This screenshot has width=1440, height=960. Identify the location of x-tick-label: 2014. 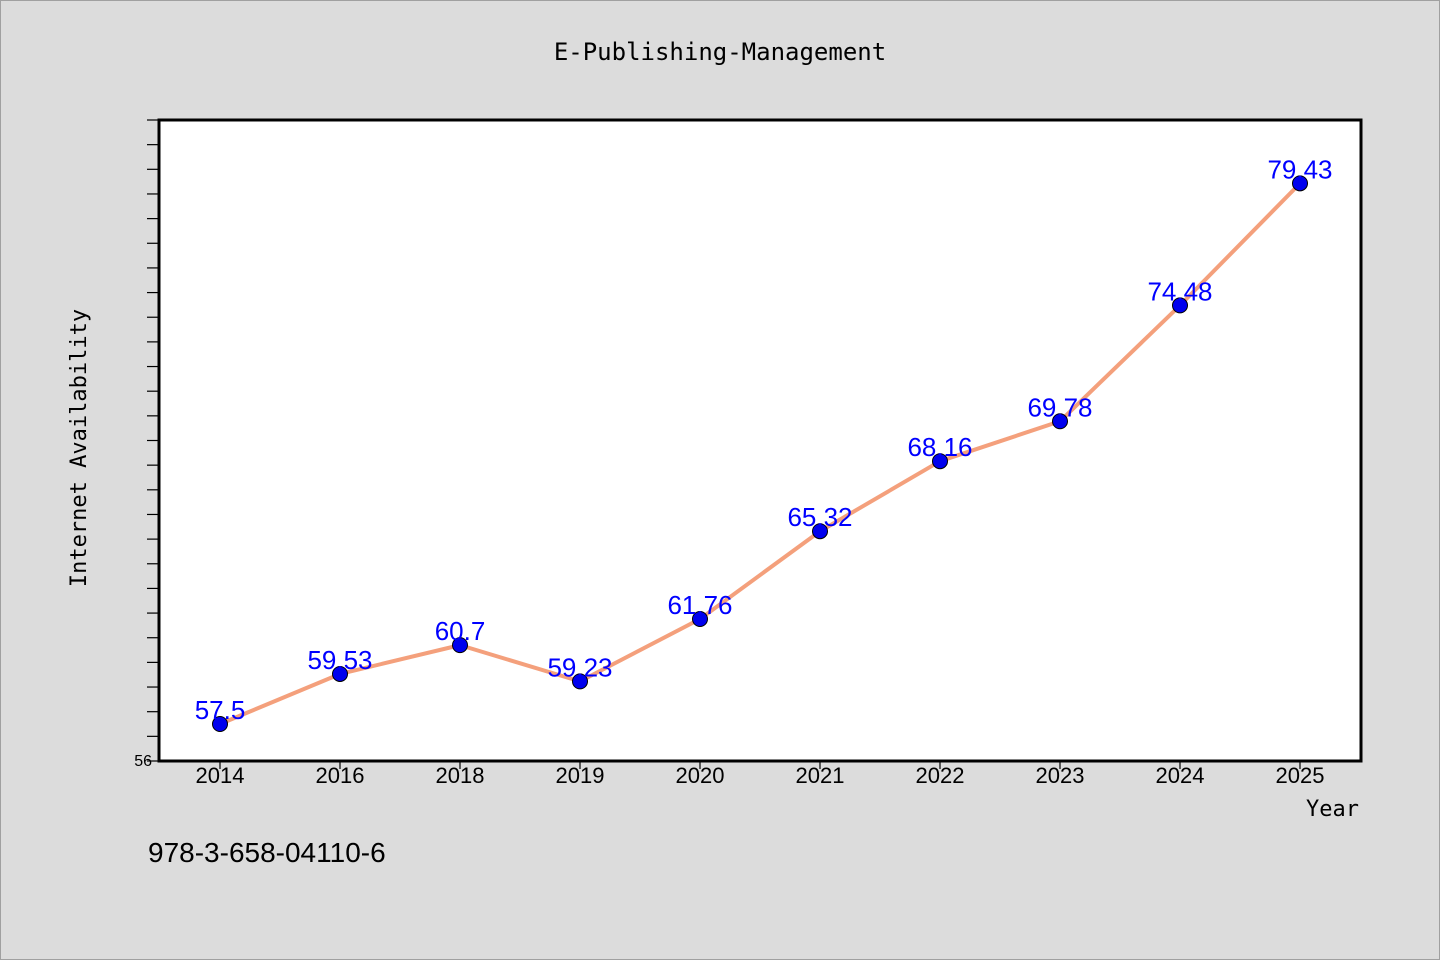
(220, 775).